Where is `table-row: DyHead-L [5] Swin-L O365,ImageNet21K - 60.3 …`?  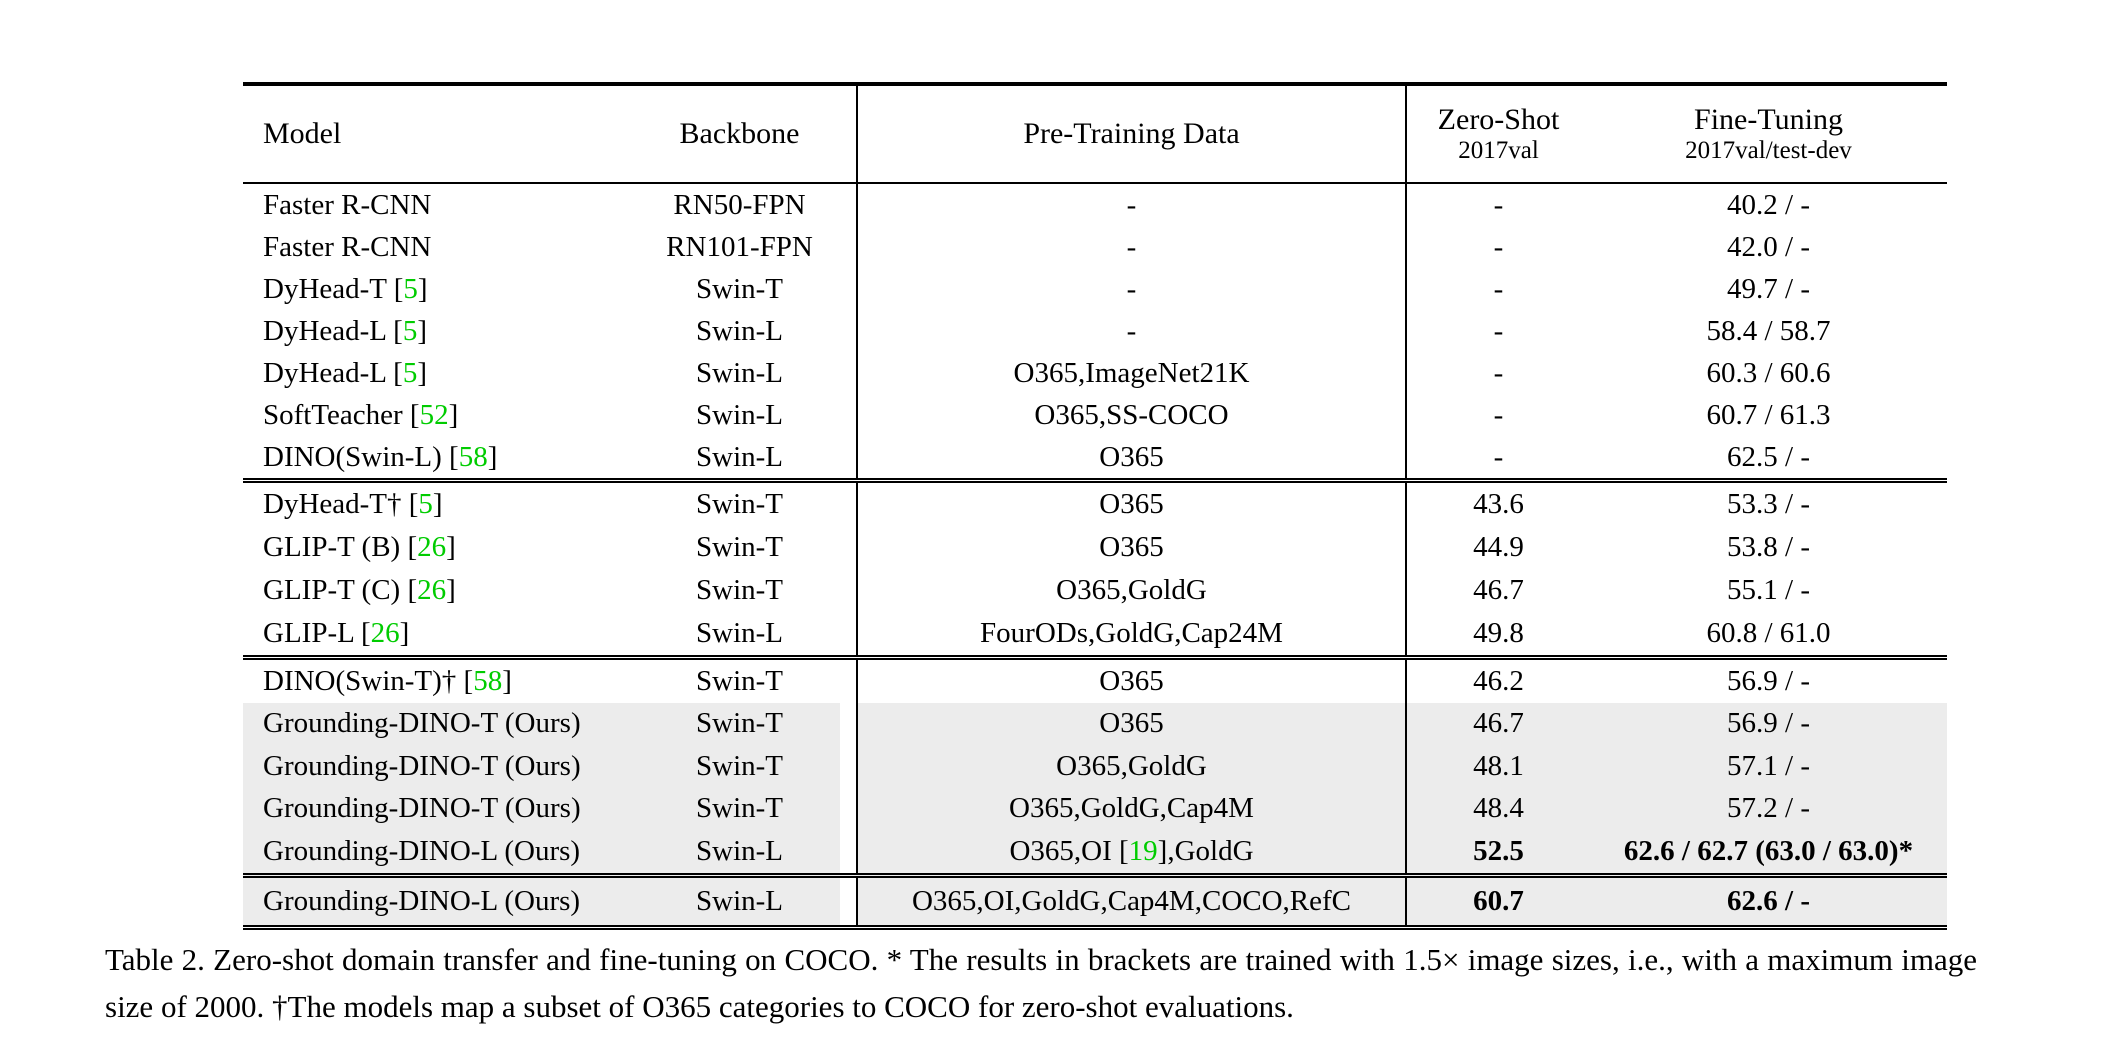
table-row: DyHead-L [5] Swin-L O365,ImageNet21K - 60.3 … is located at coordinates (1095, 373).